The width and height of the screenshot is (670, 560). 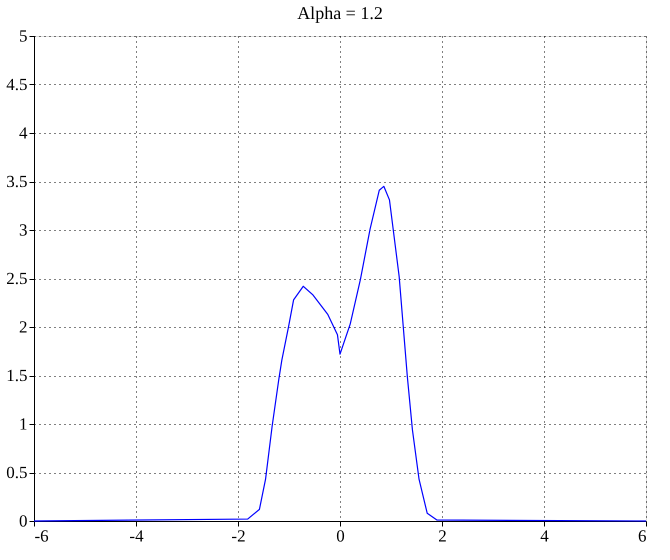 What do you see at coordinates (23, 36) in the screenshot?
I see `y-tick-label: 5` at bounding box center [23, 36].